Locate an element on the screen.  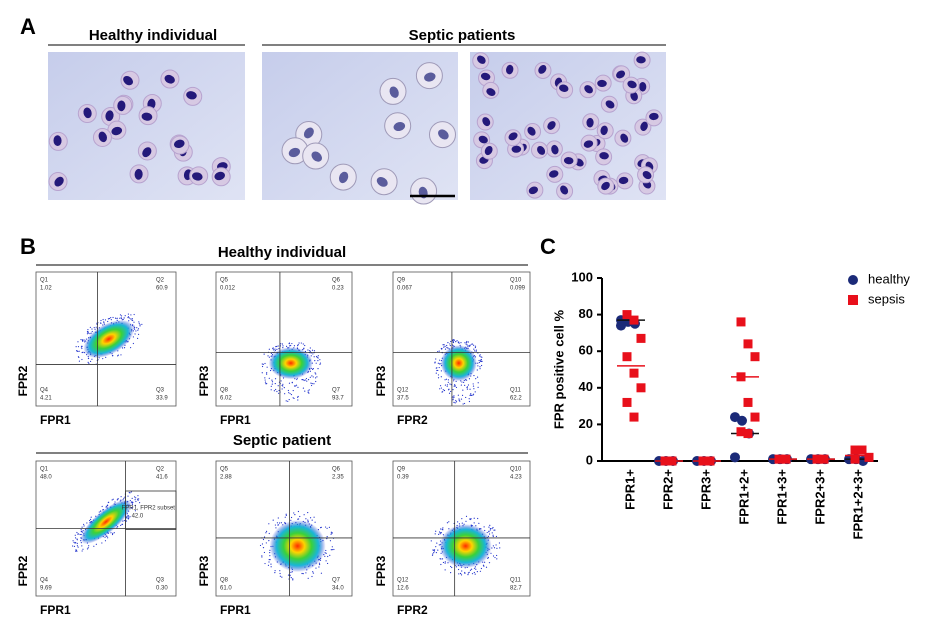
quadrant-value: 6.02 is located at coordinates (226, 399).